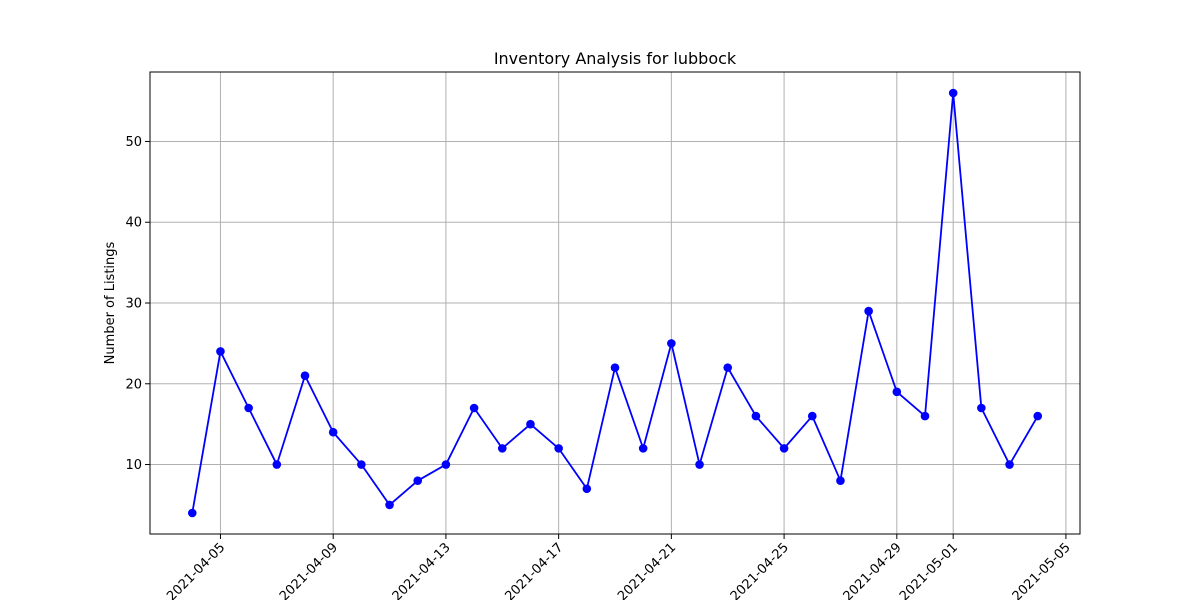 Image resolution: width=1200 pixels, height=600 pixels. What do you see at coordinates (133, 384) in the screenshot?
I see `y-tick-label: 20` at bounding box center [133, 384].